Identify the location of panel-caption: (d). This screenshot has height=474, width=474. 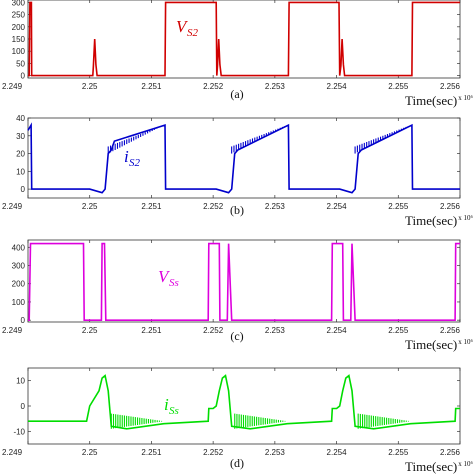
(237, 463).